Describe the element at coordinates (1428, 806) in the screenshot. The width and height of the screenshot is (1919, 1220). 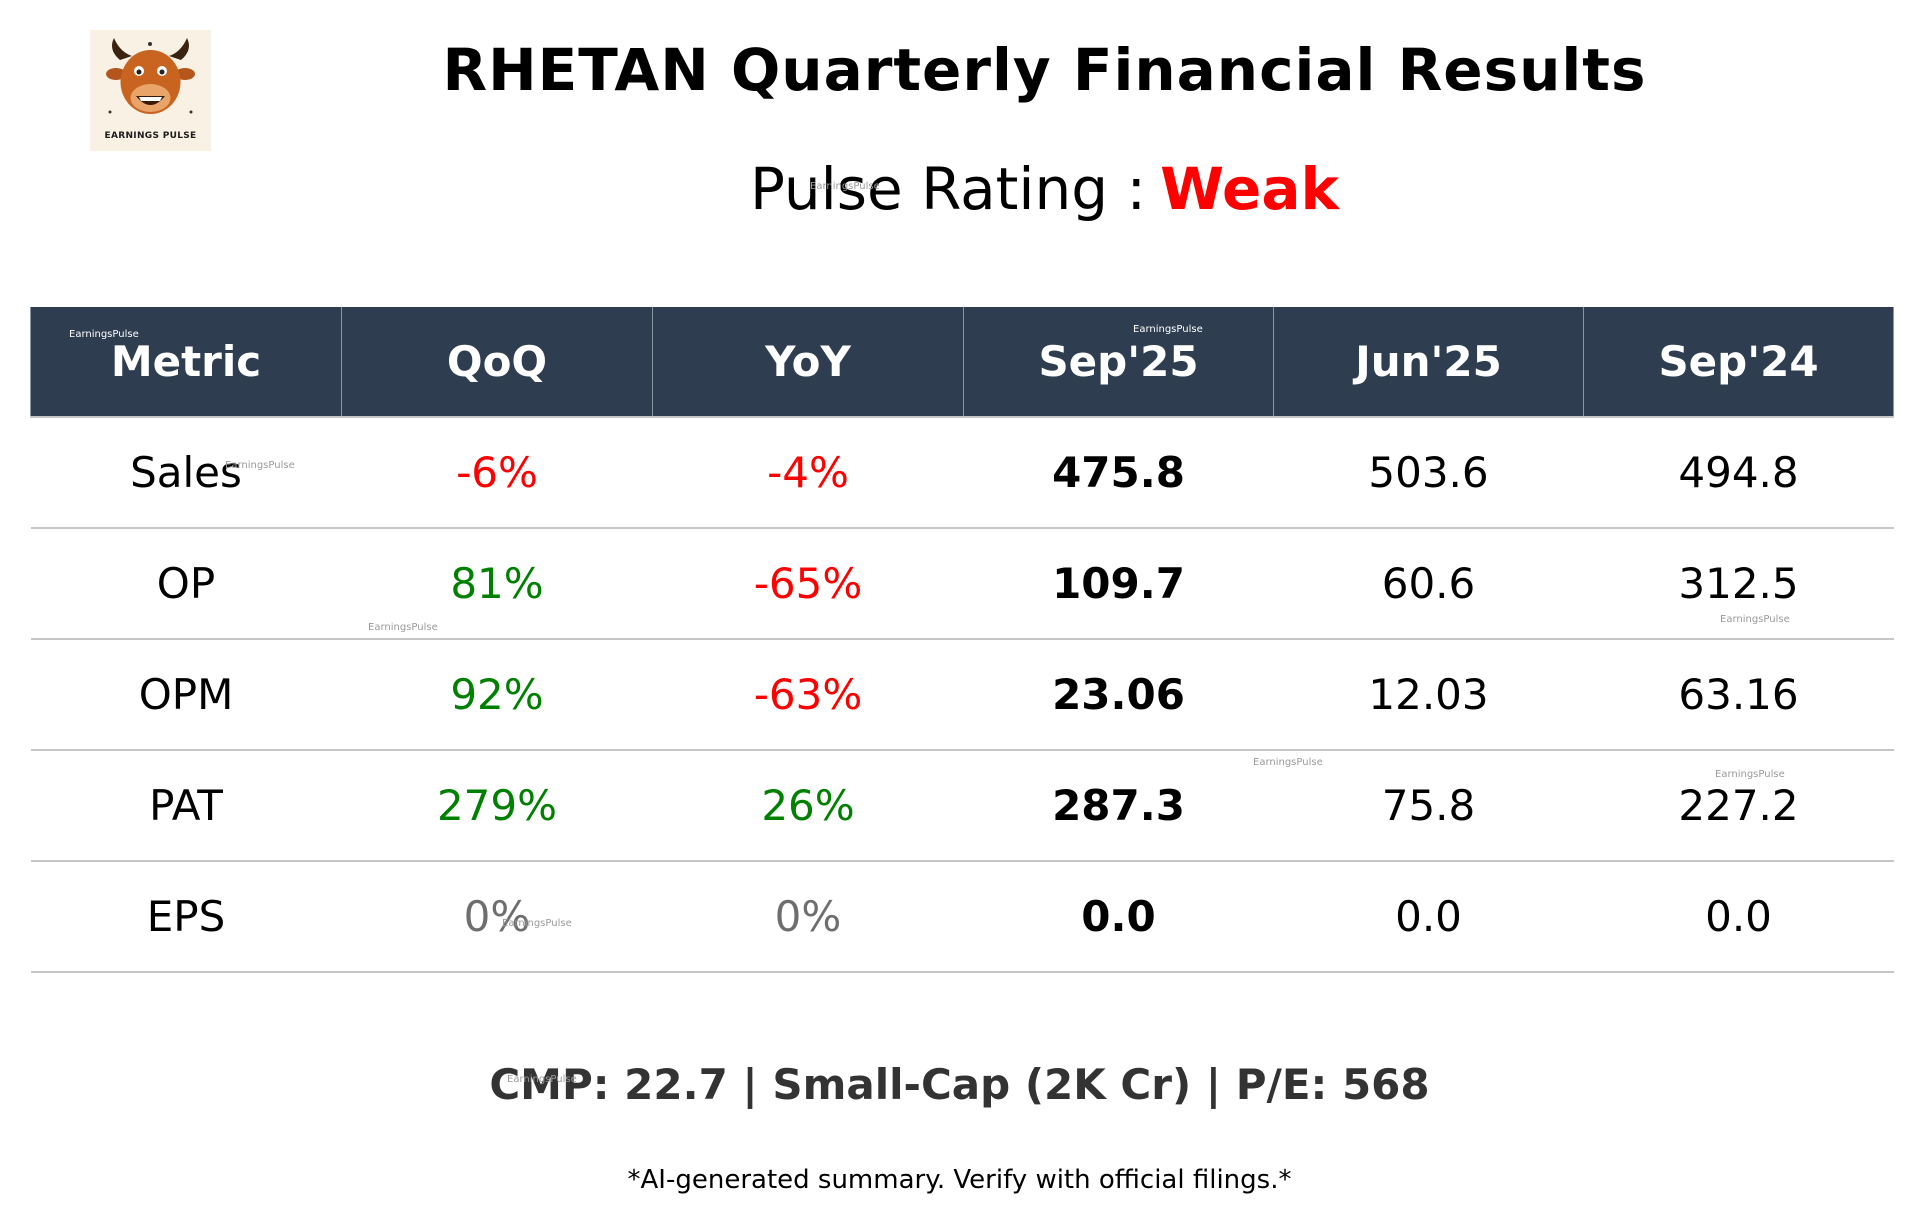
I see `jun25-cell: 75.8` at that location.